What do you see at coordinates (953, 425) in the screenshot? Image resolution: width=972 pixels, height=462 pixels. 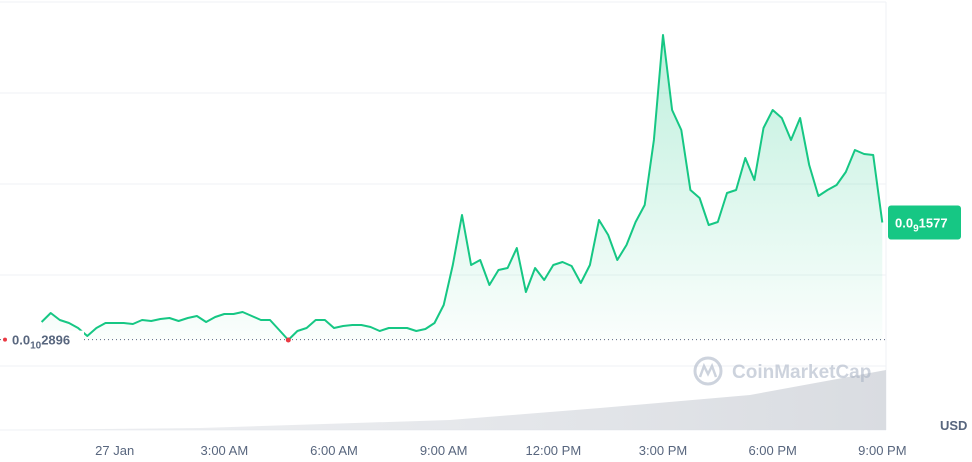 I see `currency-label: USD` at bounding box center [953, 425].